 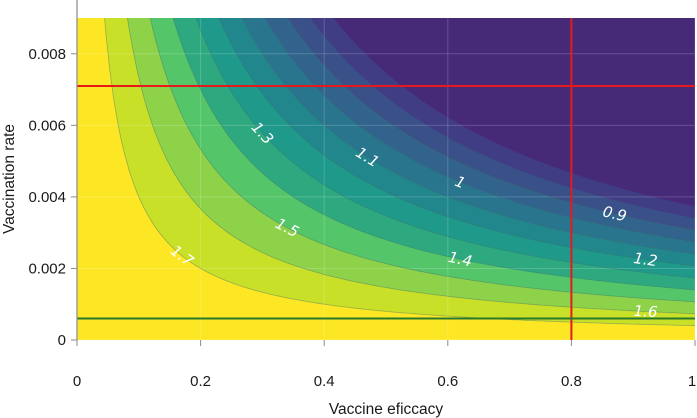 What do you see at coordinates (645, 311) in the screenshot?
I see `contour-label: 1.6` at bounding box center [645, 311].